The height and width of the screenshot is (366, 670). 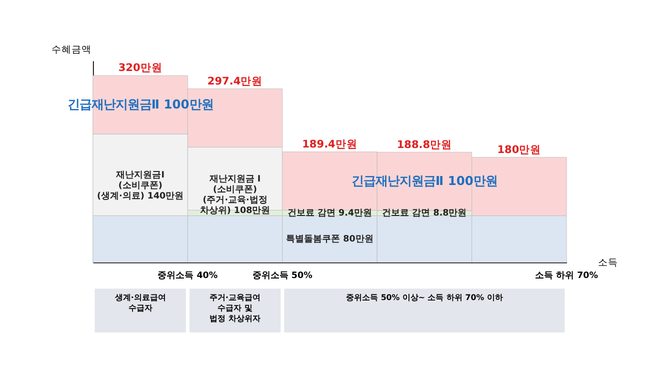 I want to click on total-label: 180만원, so click(x=519, y=150).